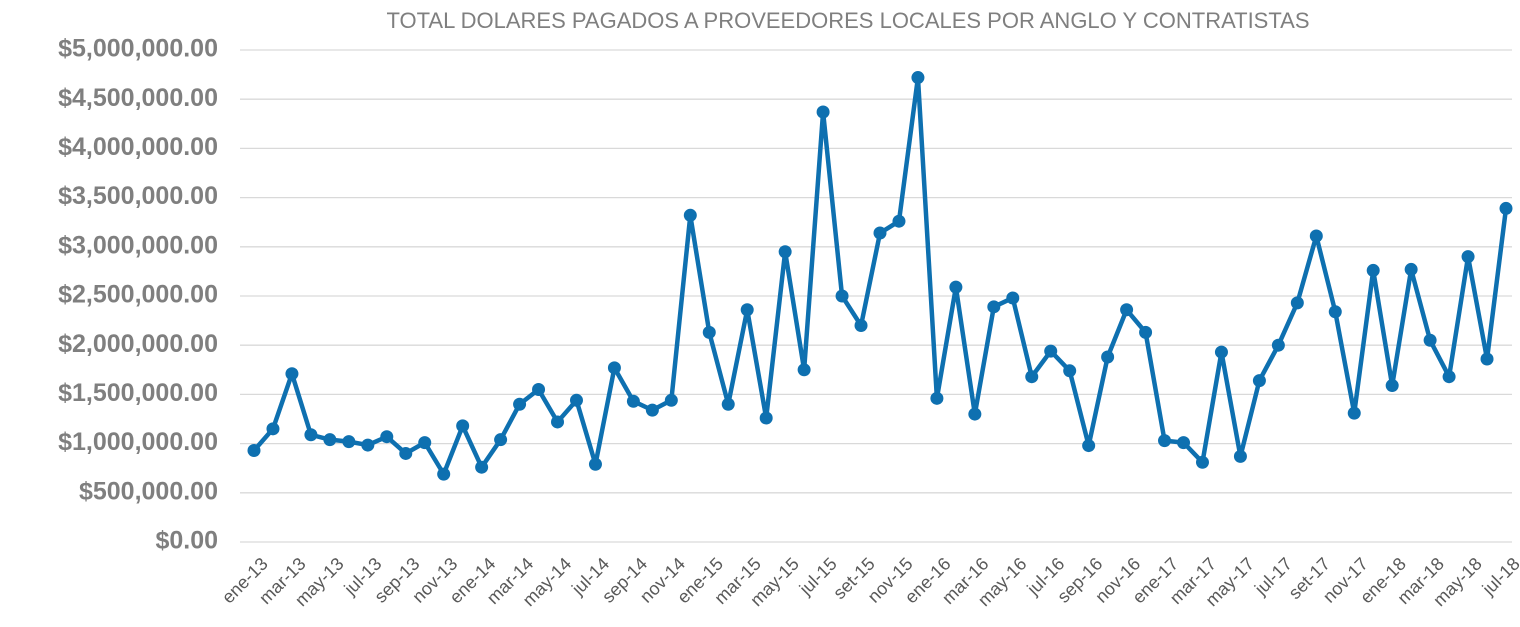  I want to click on y-tick-label: $2,500,000.00, so click(138, 295).